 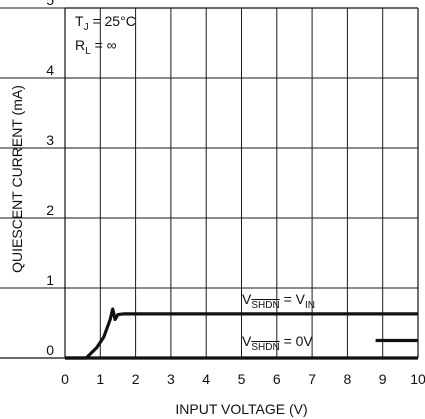 What do you see at coordinates (277, 343) in the screenshot?
I see `series-label-shdn-0v: VSHDN = 0V` at bounding box center [277, 343].